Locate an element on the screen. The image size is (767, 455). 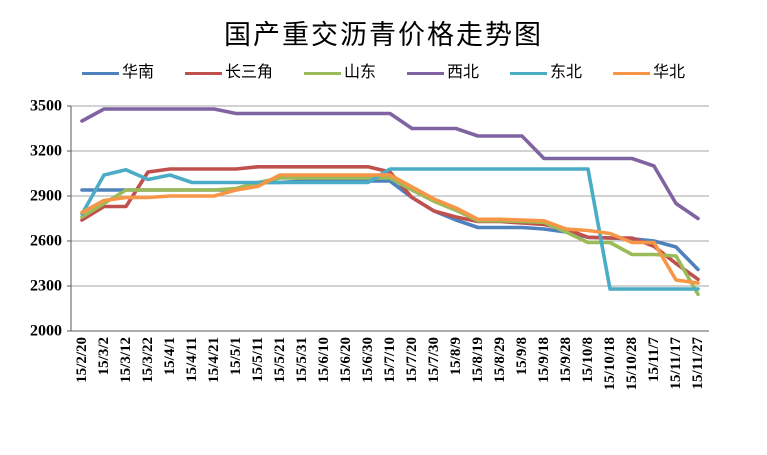
x-tick-label-16: 15/7/30 is located at coordinates (434, 360).